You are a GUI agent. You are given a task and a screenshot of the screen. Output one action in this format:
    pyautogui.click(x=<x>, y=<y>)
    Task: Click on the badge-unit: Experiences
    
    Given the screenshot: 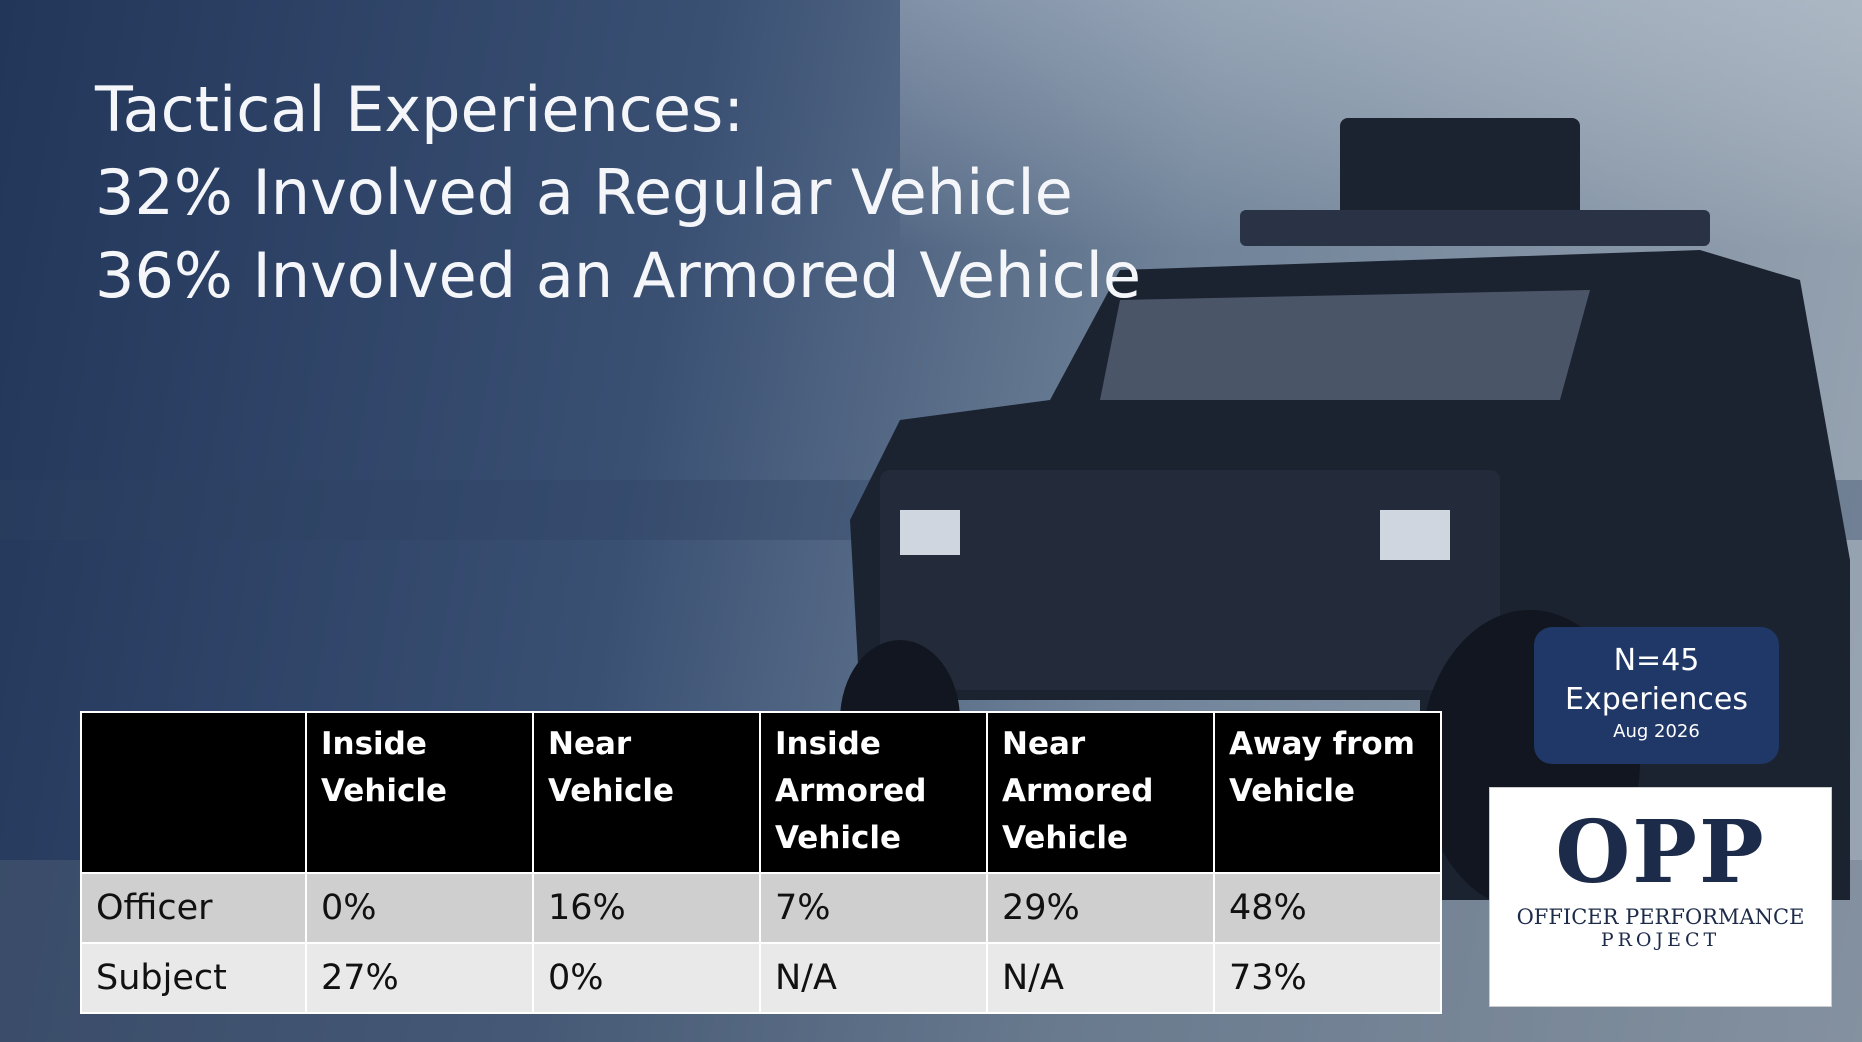 What is the action you would take?
    pyautogui.click(x=1656, y=699)
    